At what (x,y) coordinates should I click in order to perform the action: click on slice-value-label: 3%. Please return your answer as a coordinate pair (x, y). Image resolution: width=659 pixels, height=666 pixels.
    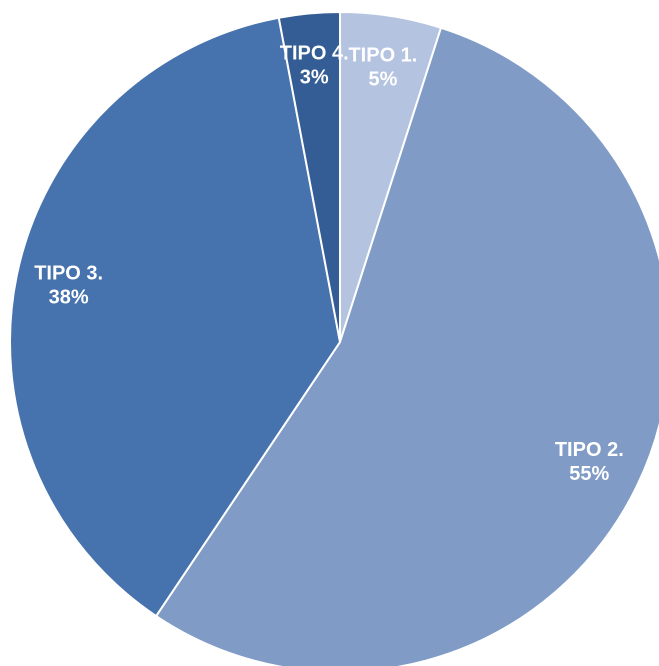
    Looking at the image, I should click on (314, 77).